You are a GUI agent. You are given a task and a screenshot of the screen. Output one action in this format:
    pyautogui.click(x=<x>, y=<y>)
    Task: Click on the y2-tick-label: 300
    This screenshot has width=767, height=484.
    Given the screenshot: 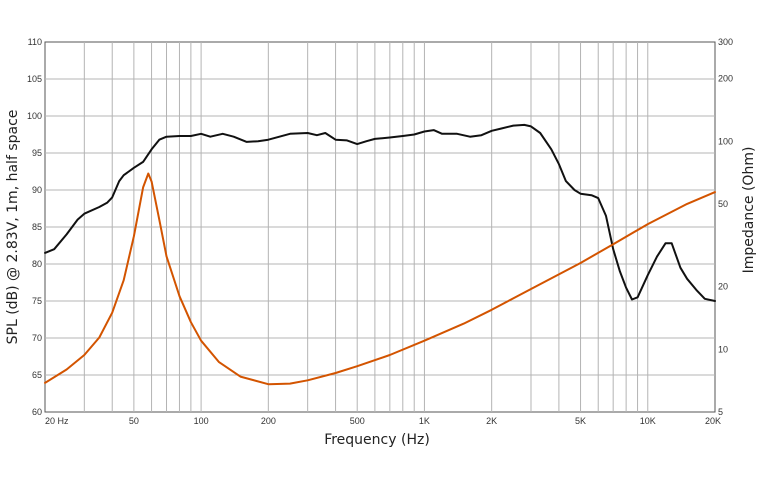 What is the action you would take?
    pyautogui.click(x=725, y=42)
    